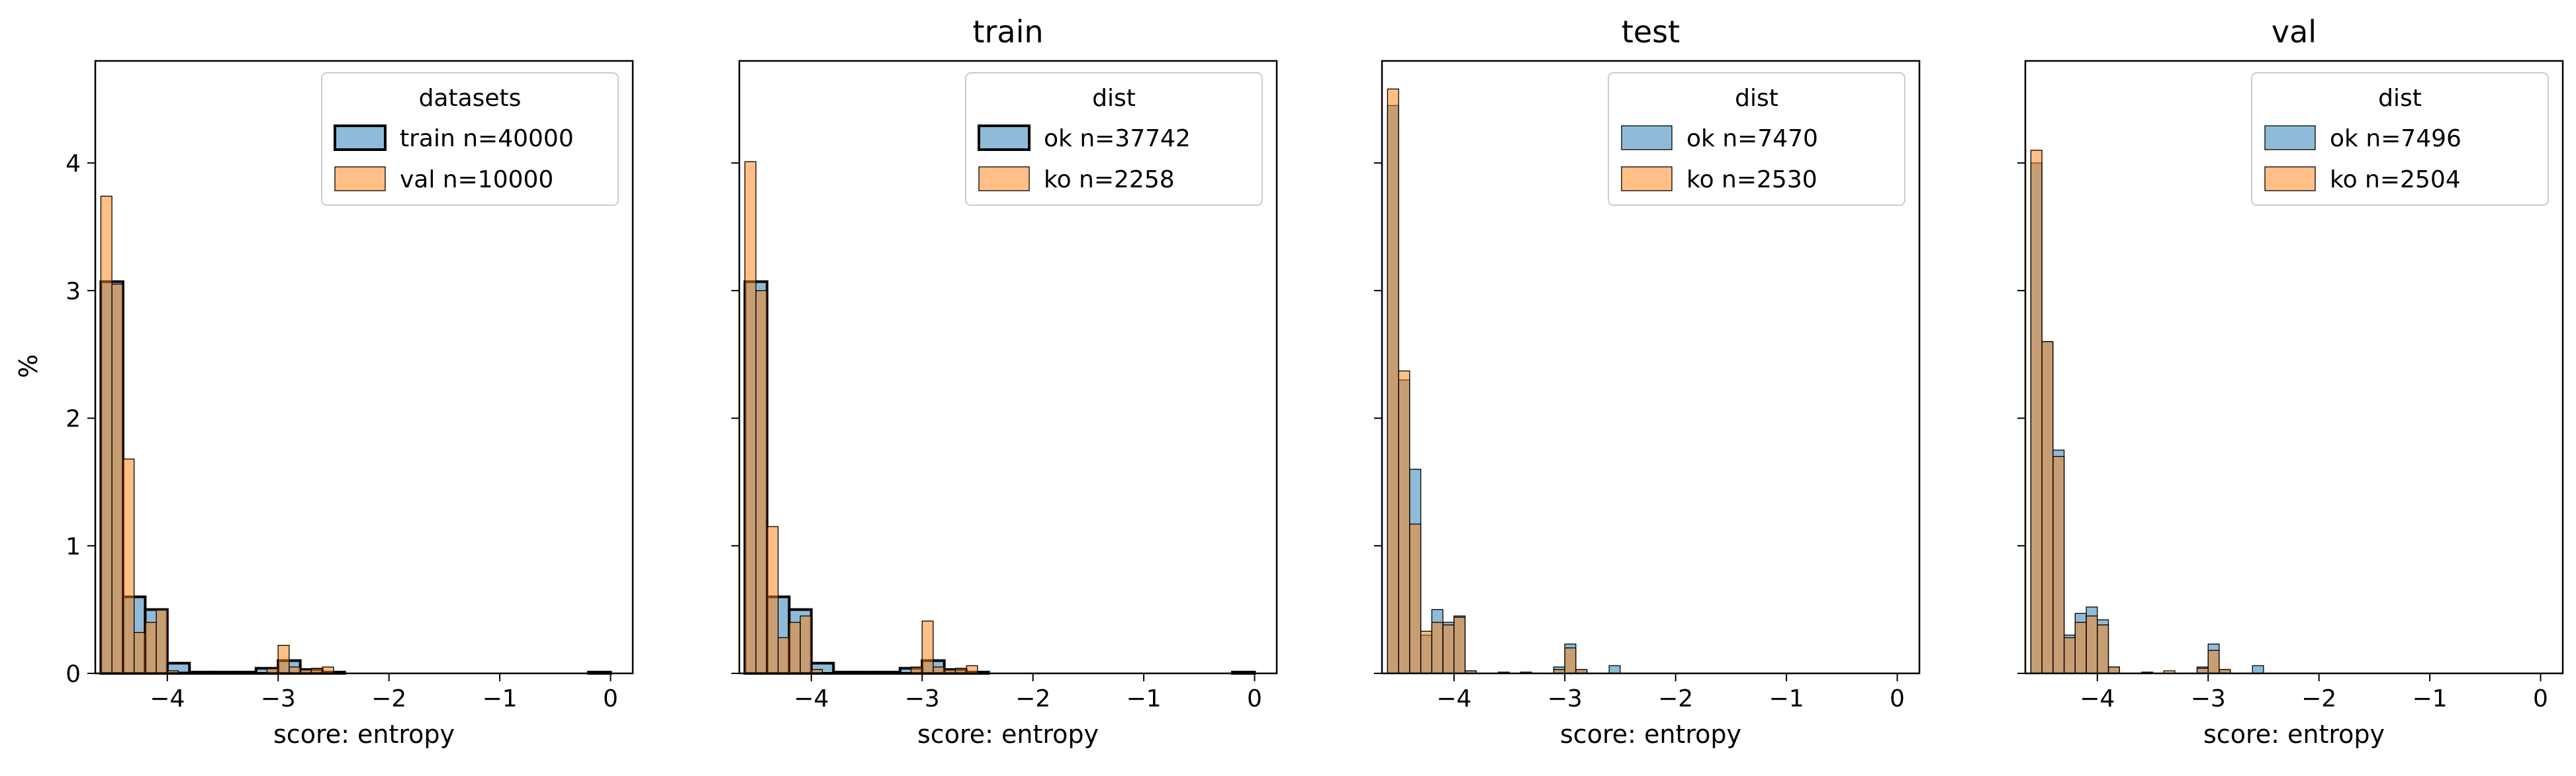  I want to click on y-tick-label: 4, so click(73, 163).